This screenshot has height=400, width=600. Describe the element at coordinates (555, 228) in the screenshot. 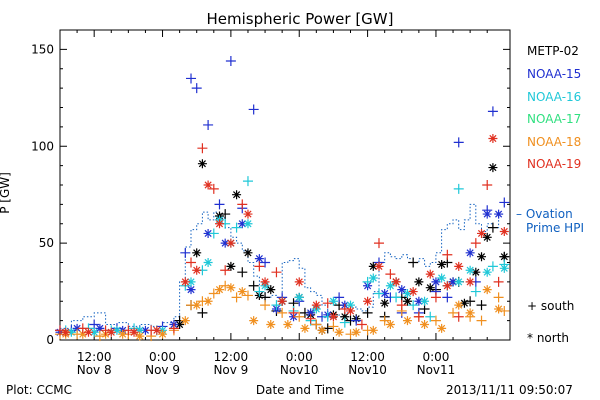

I see `ovation-label-2: Prime HPI` at that location.